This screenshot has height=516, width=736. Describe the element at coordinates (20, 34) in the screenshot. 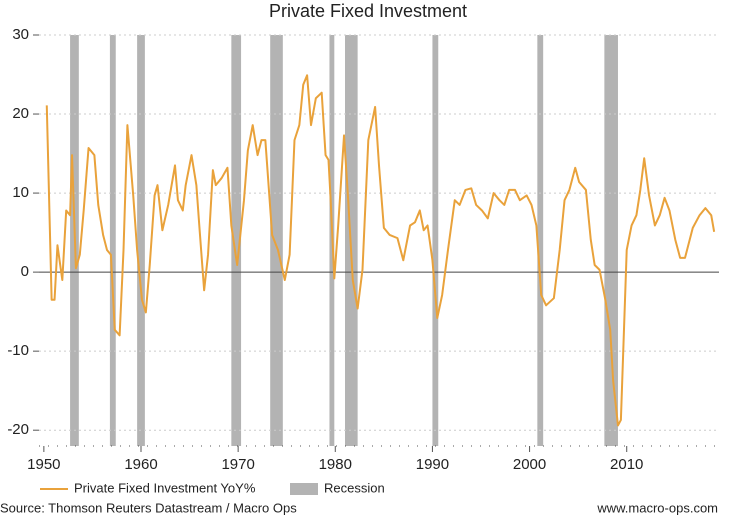

I see `y-tick-label: 30` at that location.